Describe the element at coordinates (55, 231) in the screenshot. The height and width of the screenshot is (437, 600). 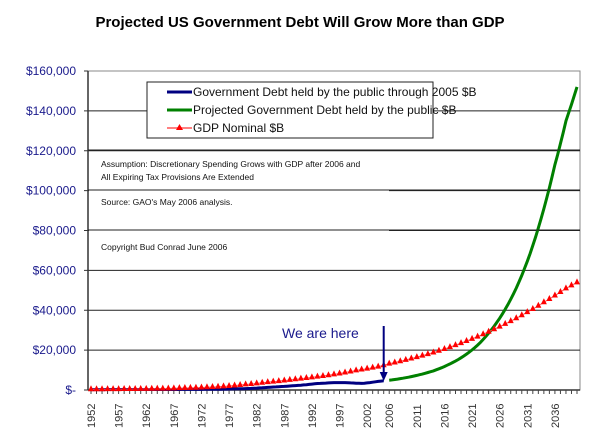
I see `y-tick-label: $80,000` at that location.